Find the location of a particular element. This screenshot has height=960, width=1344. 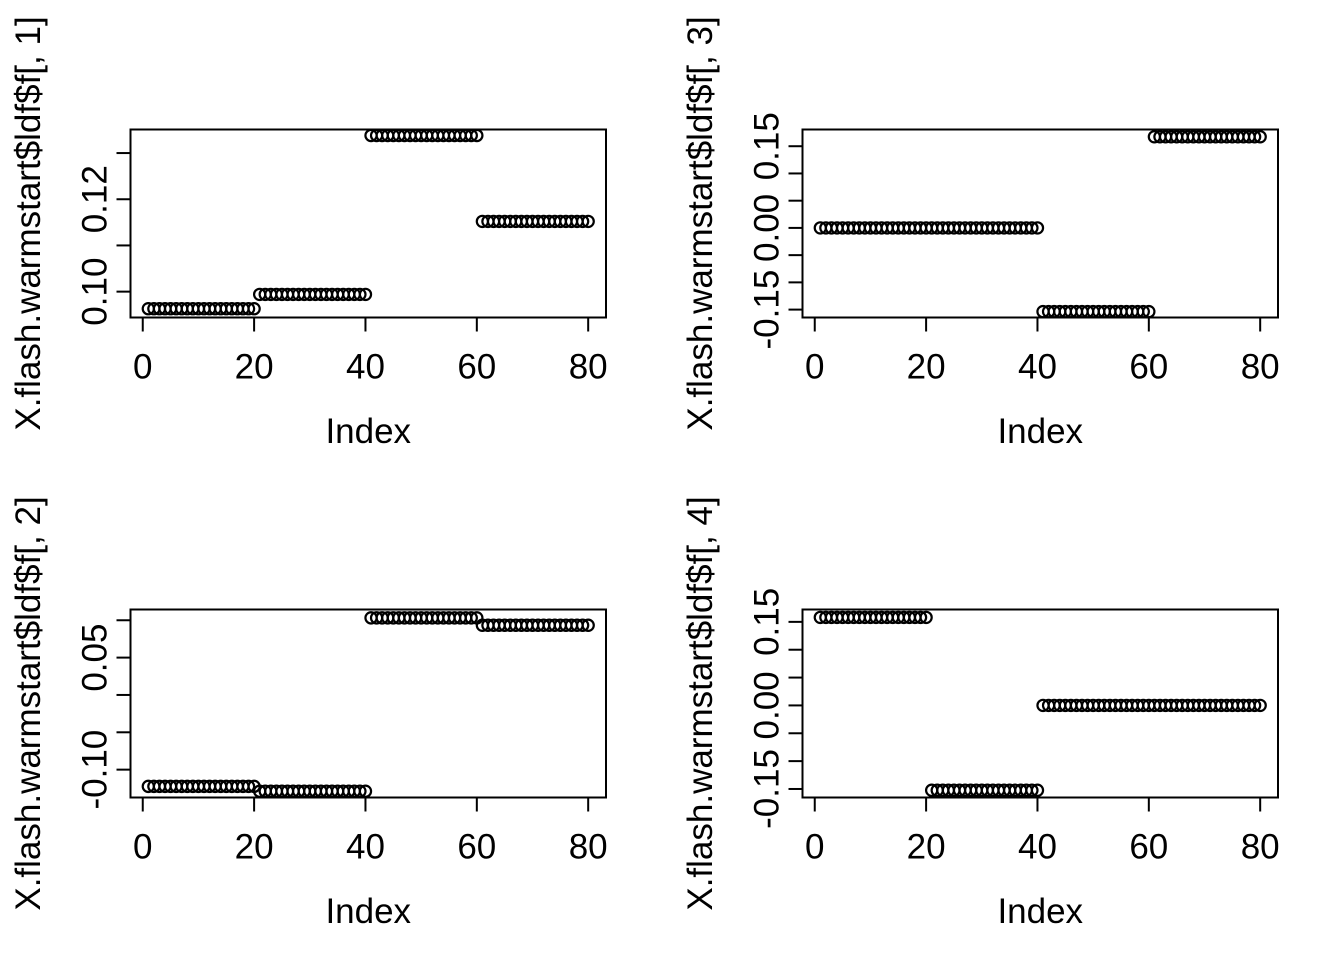

y-axis-label: X.flash.warmstart$ldf$f[, 2] is located at coordinates (28, 703).